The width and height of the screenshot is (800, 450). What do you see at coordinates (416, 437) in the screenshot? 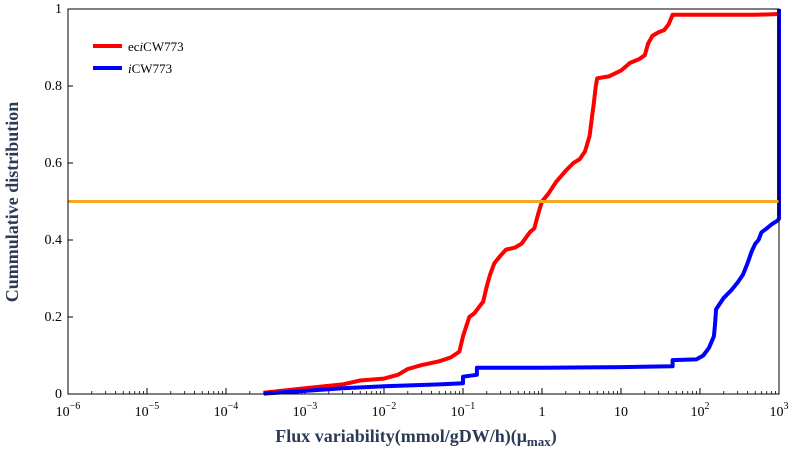
I see `x-axis-title: Flux variability(mmol/gDW/h)(μmax)` at bounding box center [416, 437].